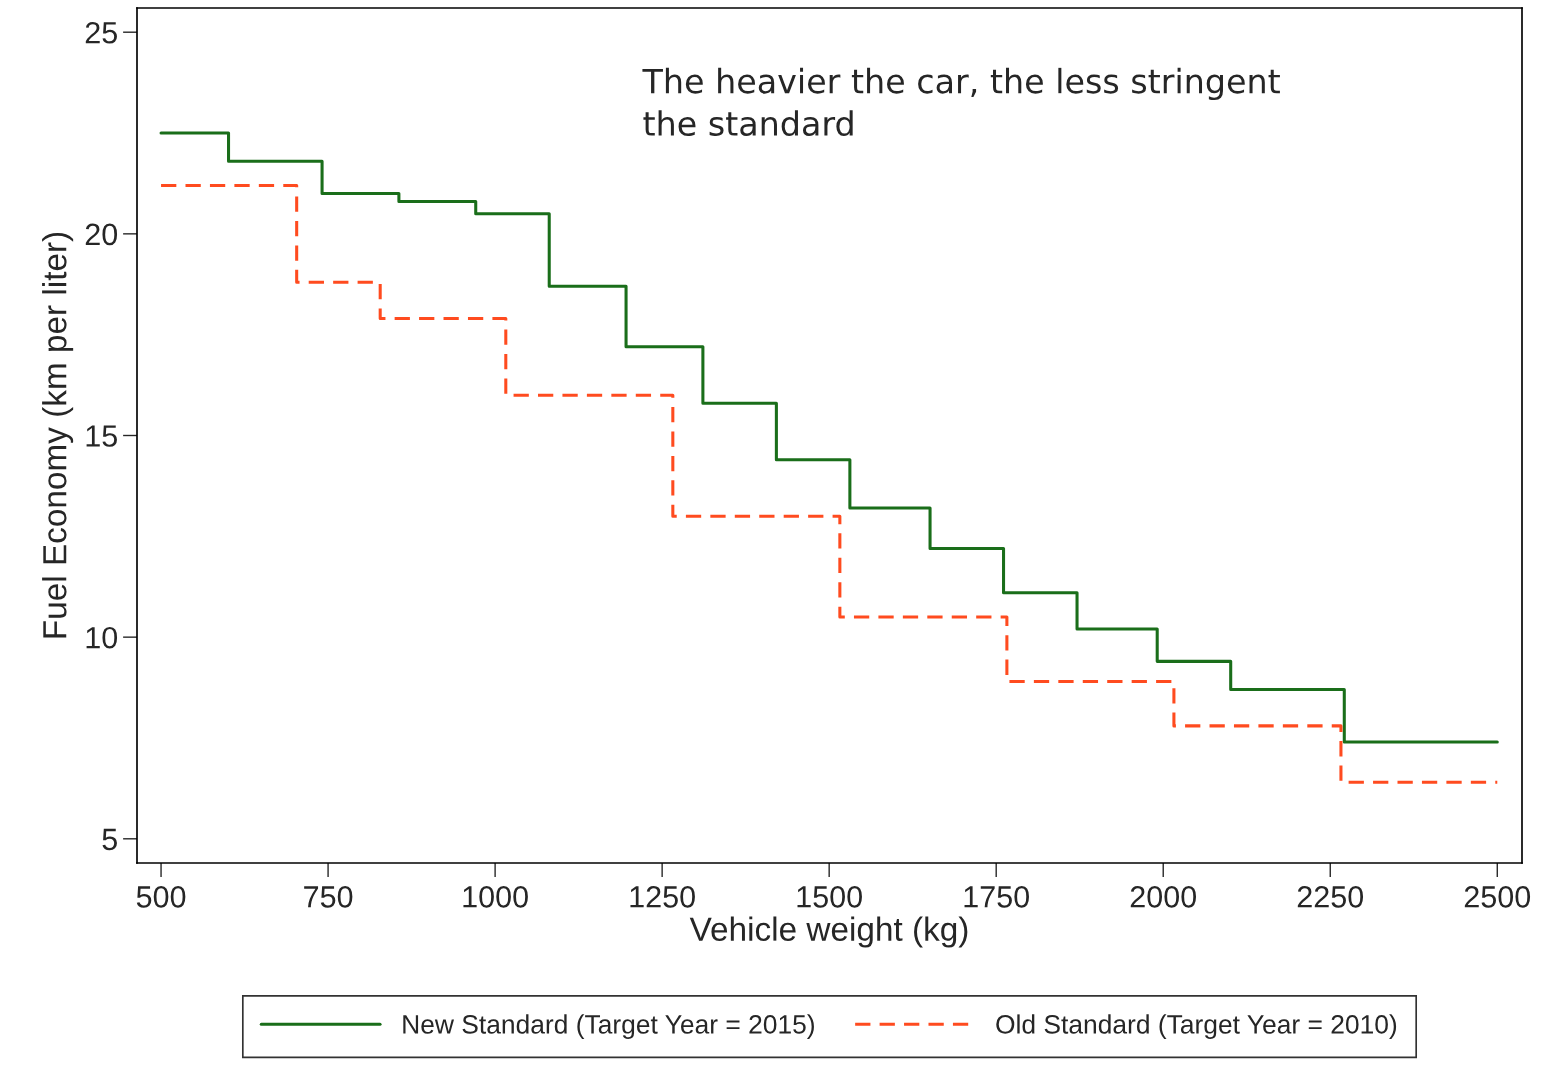 This screenshot has width=1547, height=1067. Describe the element at coordinates (828, 932) in the screenshot. I see `x-axis-title: Vehicle weight (kg)` at that location.